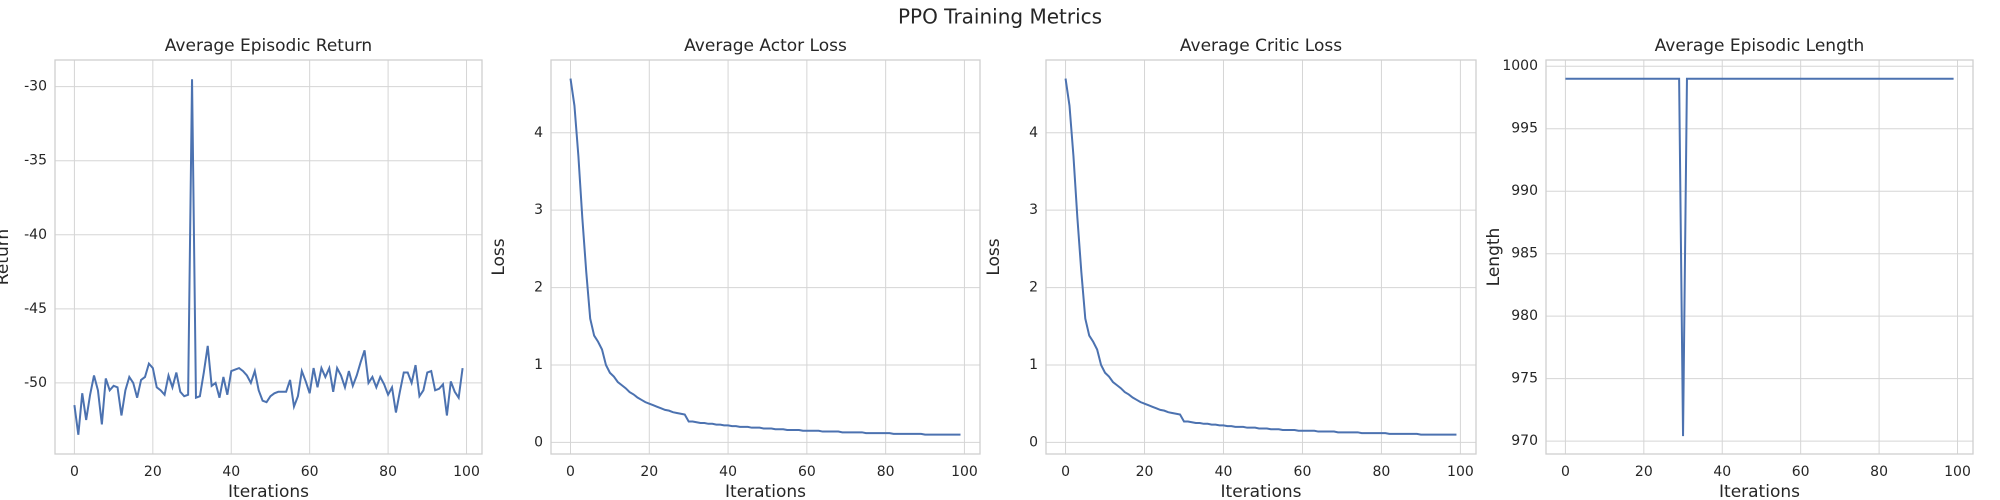 The image size is (2000, 500). I want to click on chart-title: Average Critic Loss, so click(1261, 46).